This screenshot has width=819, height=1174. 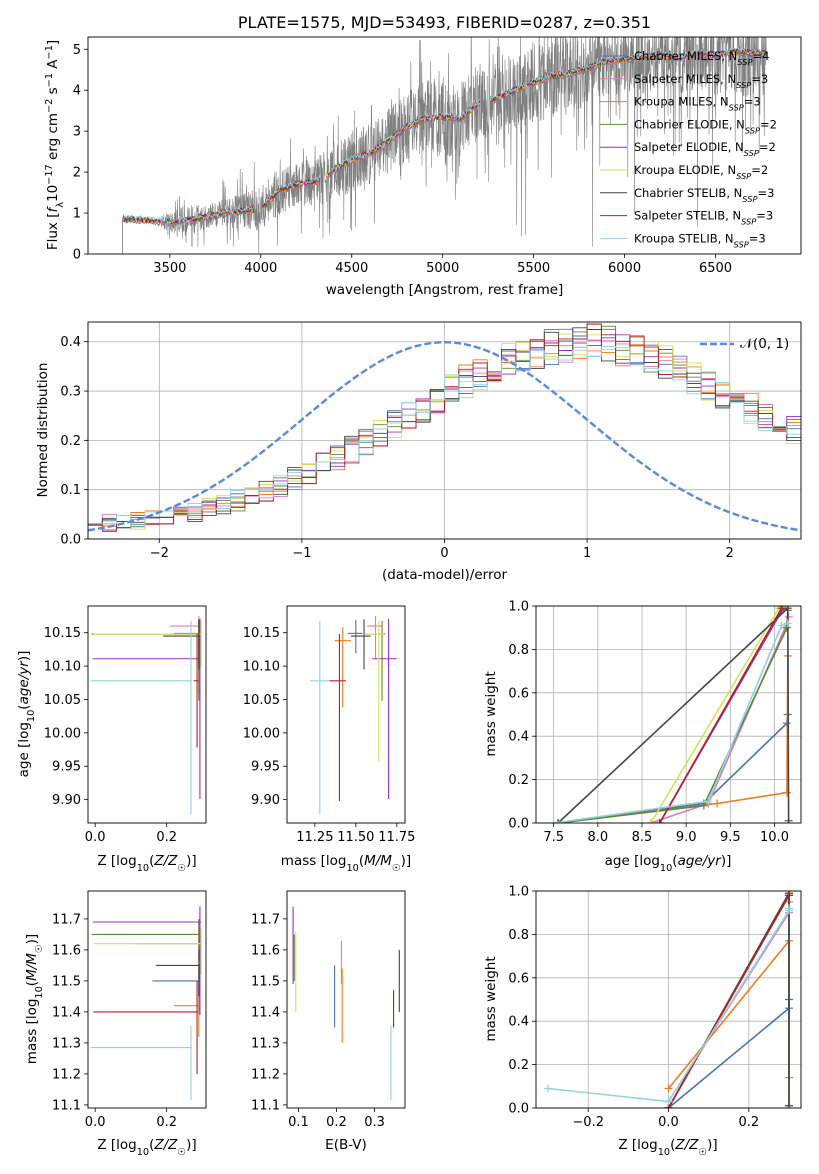 I want to click on y-tick-label: 5, so click(x=77, y=50).